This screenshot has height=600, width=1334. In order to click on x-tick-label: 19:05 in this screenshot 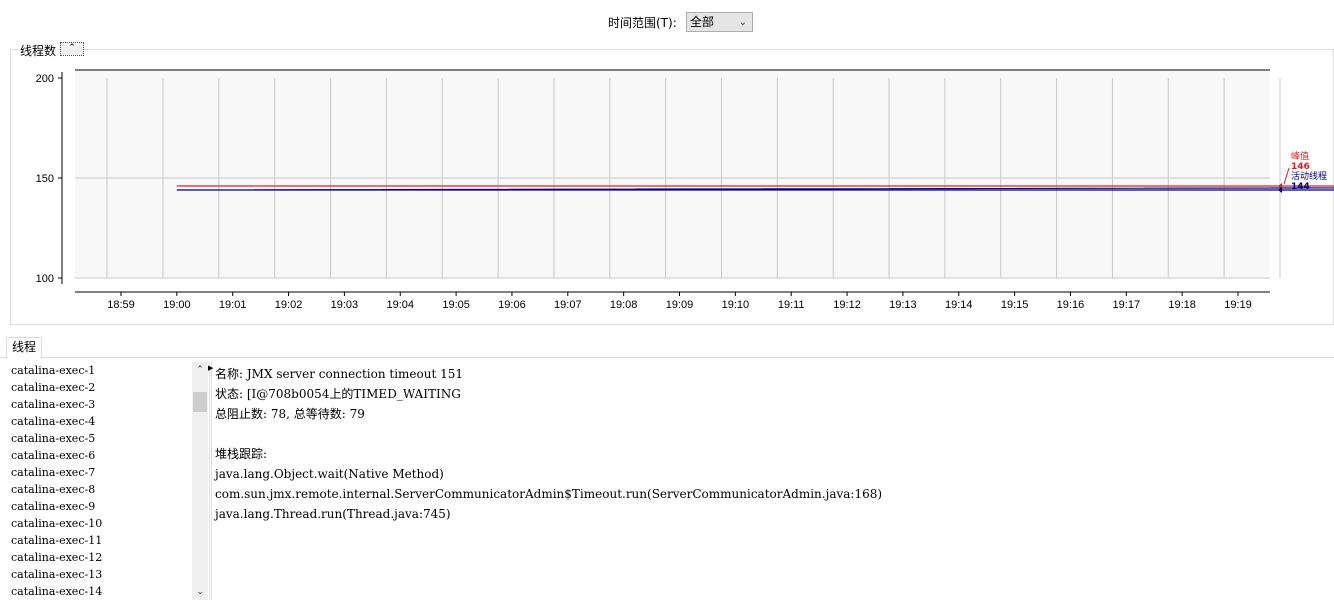, I will do `click(456, 305)`.